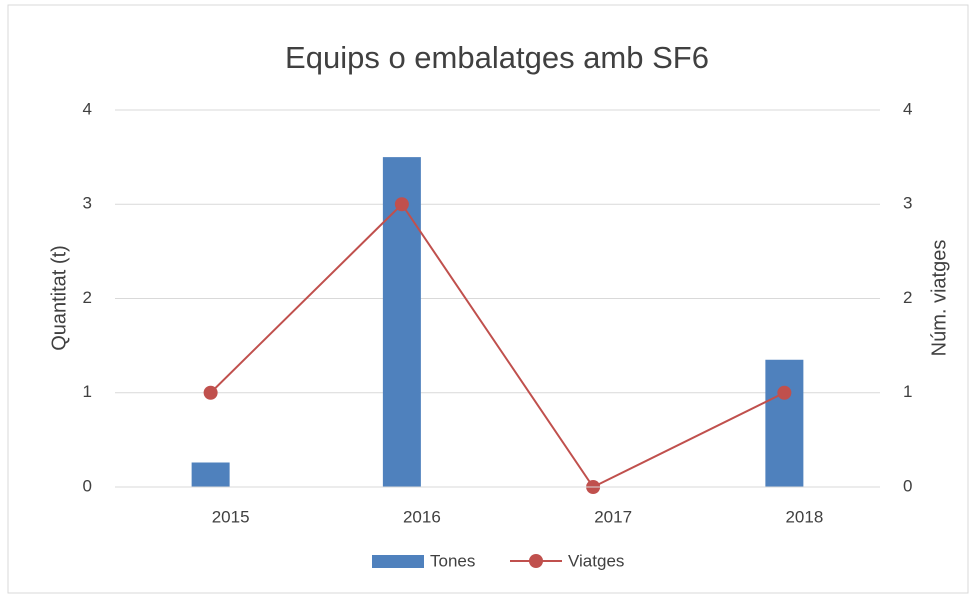 This screenshot has width=975, height=596. Describe the element at coordinates (422, 516) in the screenshot. I see `x-tick-label: 2016` at that location.